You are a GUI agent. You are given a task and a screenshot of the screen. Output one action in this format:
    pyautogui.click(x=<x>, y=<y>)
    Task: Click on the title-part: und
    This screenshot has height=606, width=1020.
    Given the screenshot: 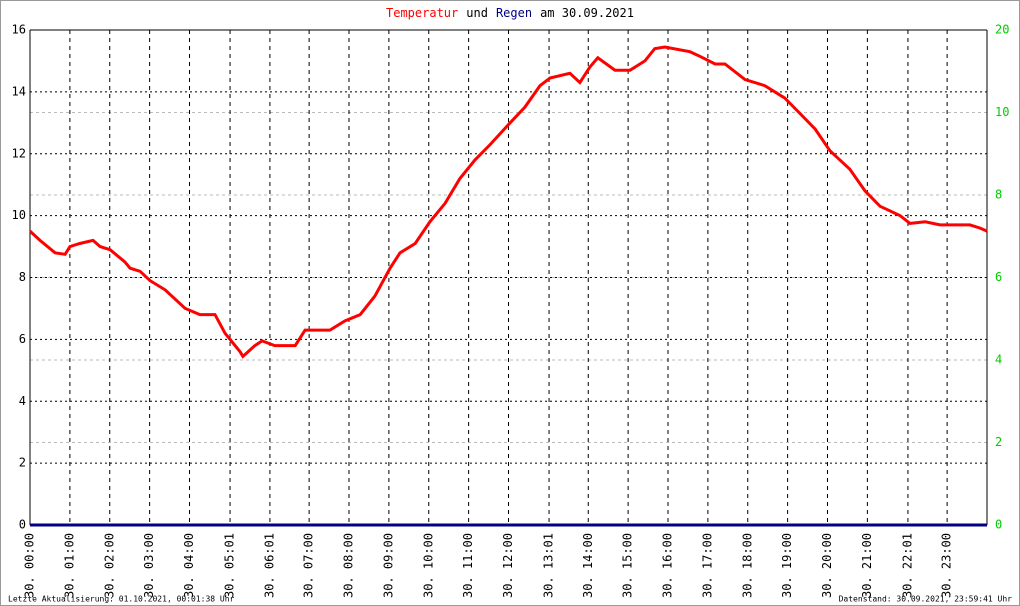 What is the action you would take?
    pyautogui.click(x=477, y=13)
    